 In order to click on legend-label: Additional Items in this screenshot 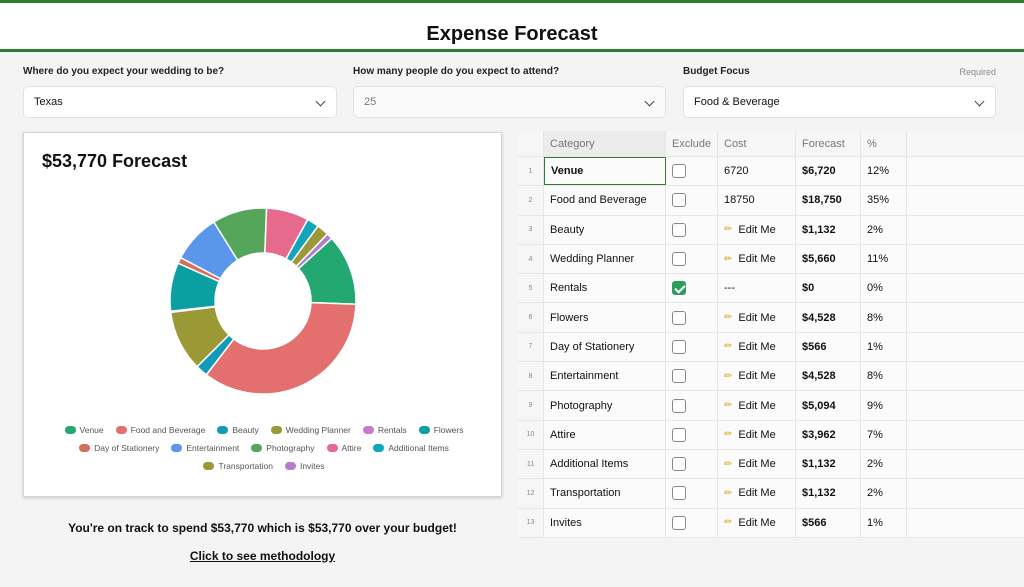, I will do `click(418, 448)`.